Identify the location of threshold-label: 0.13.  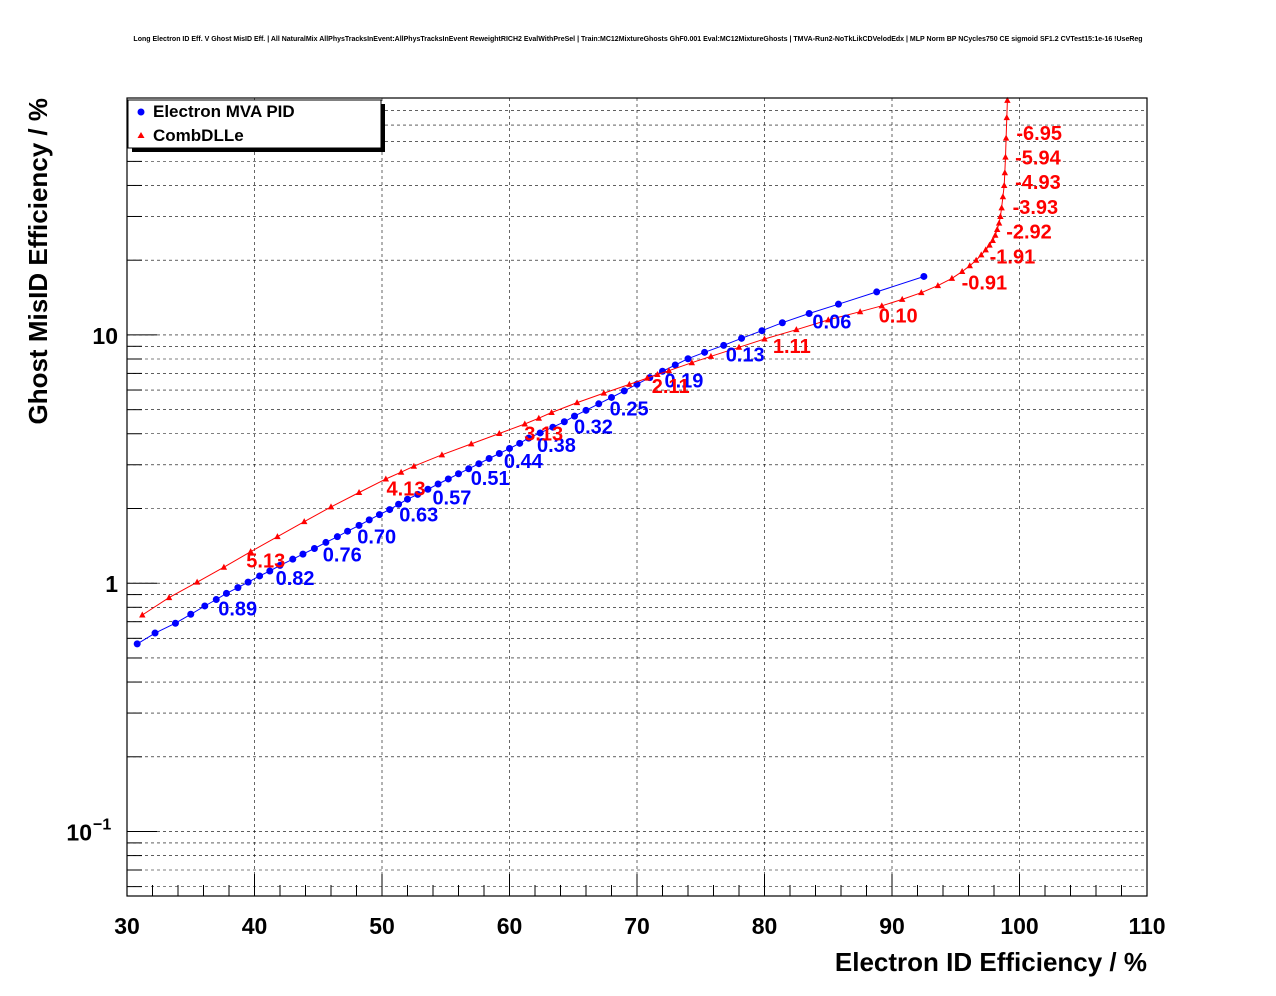
(745, 355).